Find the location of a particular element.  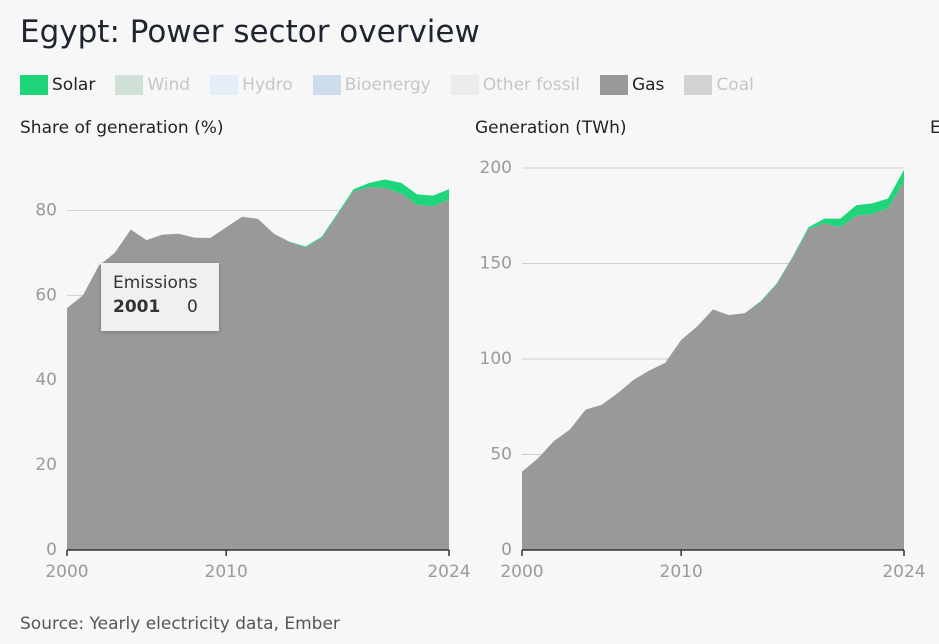

tooltip: Emissions 2001 0 is located at coordinates (160, 297).